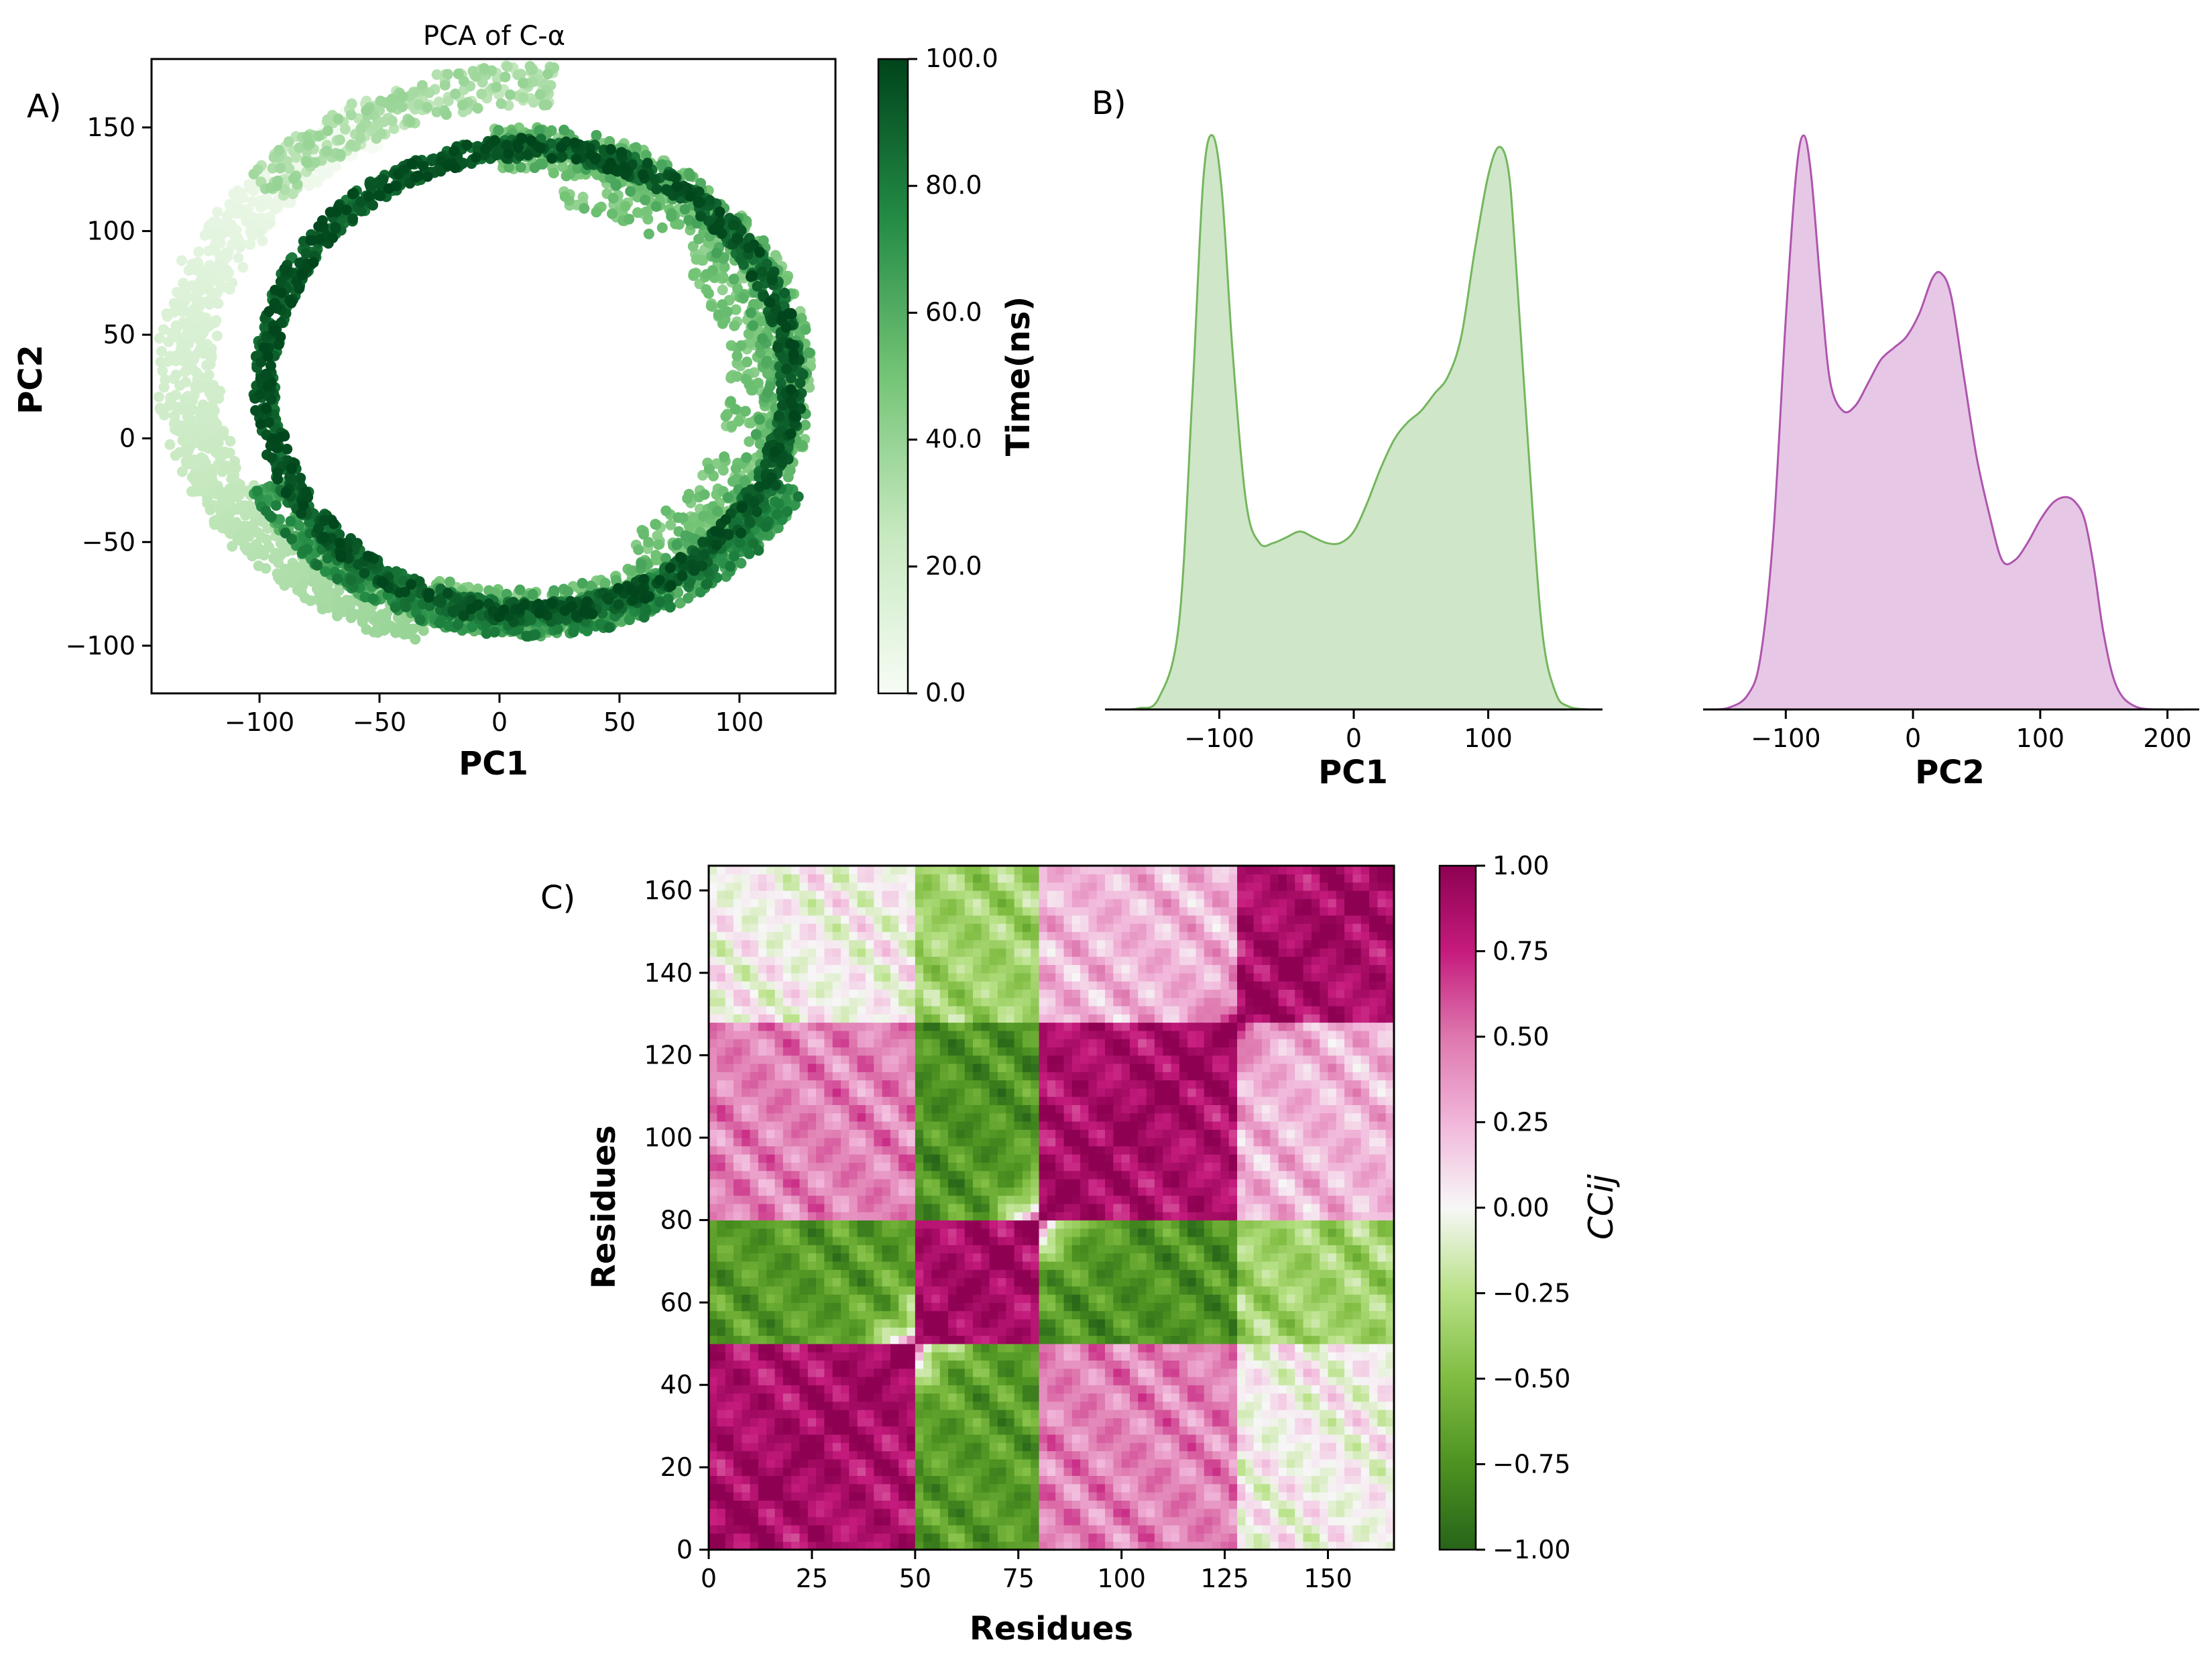 This screenshot has width=2212, height=1661. I want to click on x-tick-label: 50, so click(619, 722).